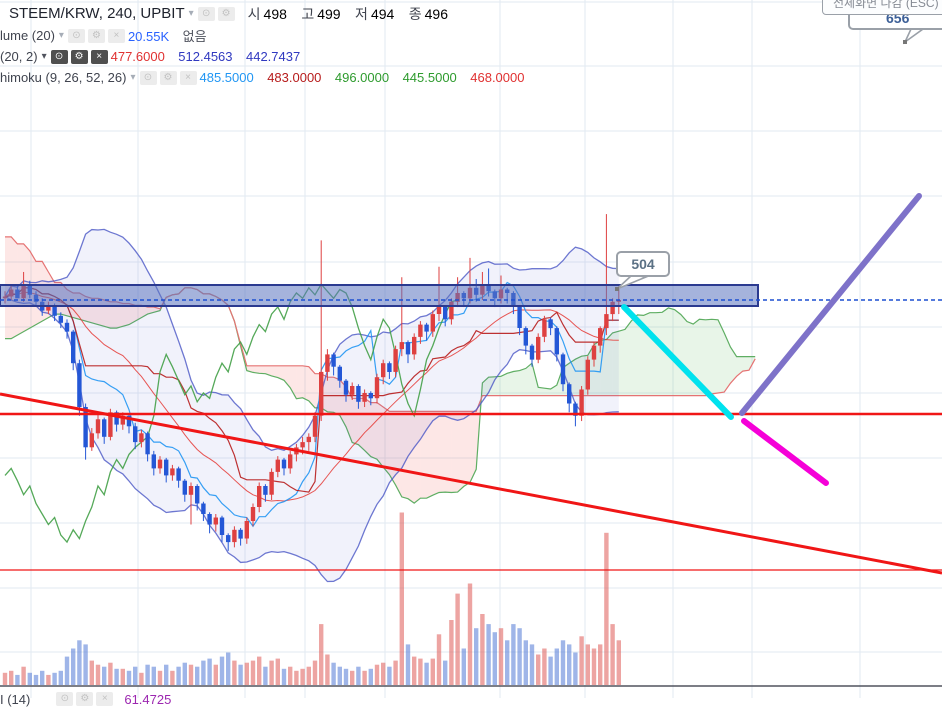  What do you see at coordinates (830, 304) in the screenshot?
I see `drawn-purple-line` at bounding box center [830, 304].